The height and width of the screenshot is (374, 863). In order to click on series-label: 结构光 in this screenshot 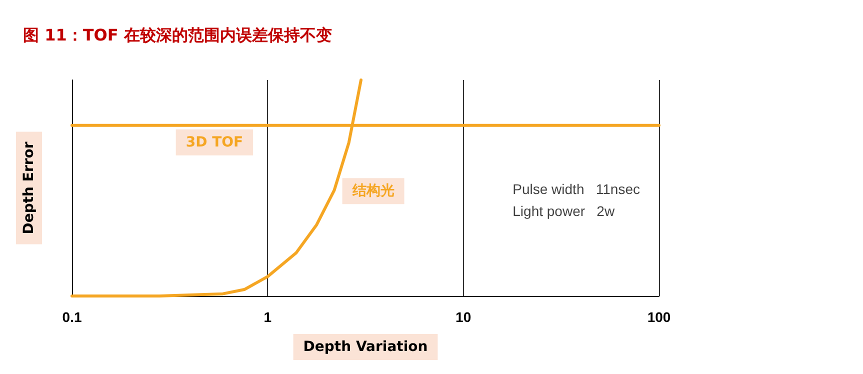, I will do `click(372, 191)`.